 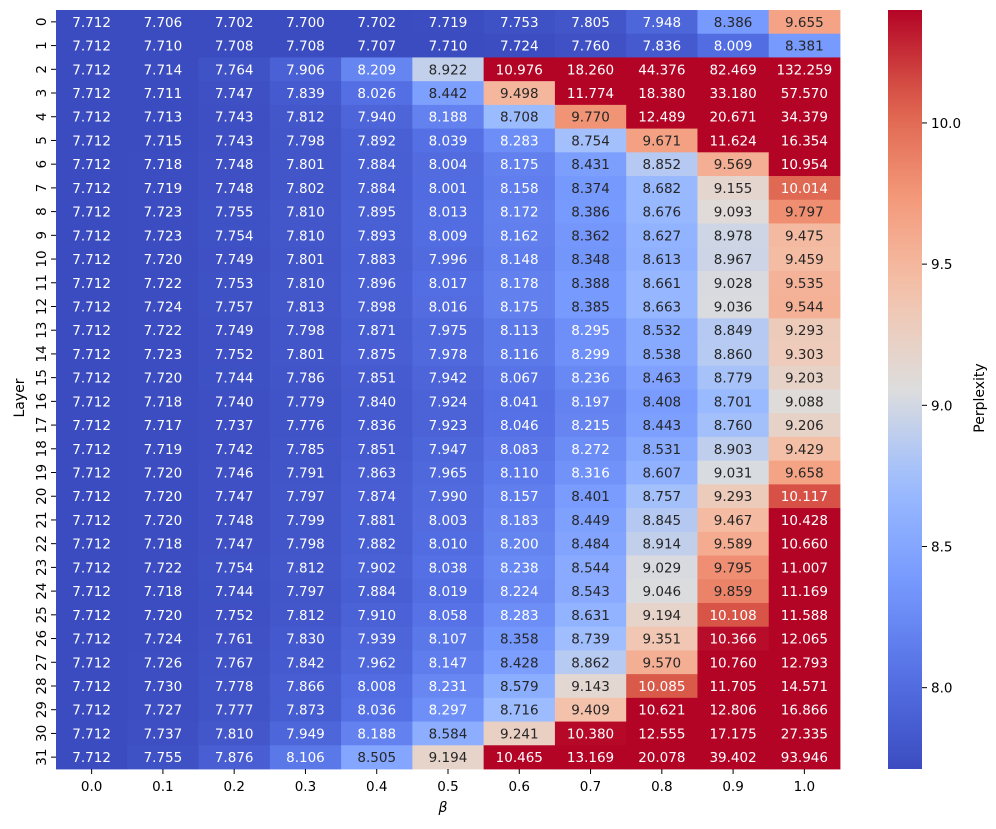 I want to click on cell-label: 8.009, so click(x=733, y=47).